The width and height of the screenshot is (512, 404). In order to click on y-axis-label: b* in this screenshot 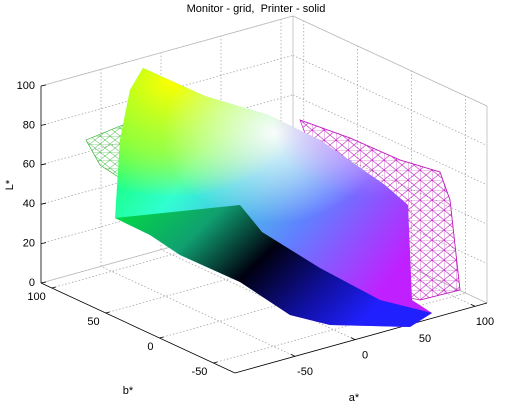, I will do `click(128, 391)`.